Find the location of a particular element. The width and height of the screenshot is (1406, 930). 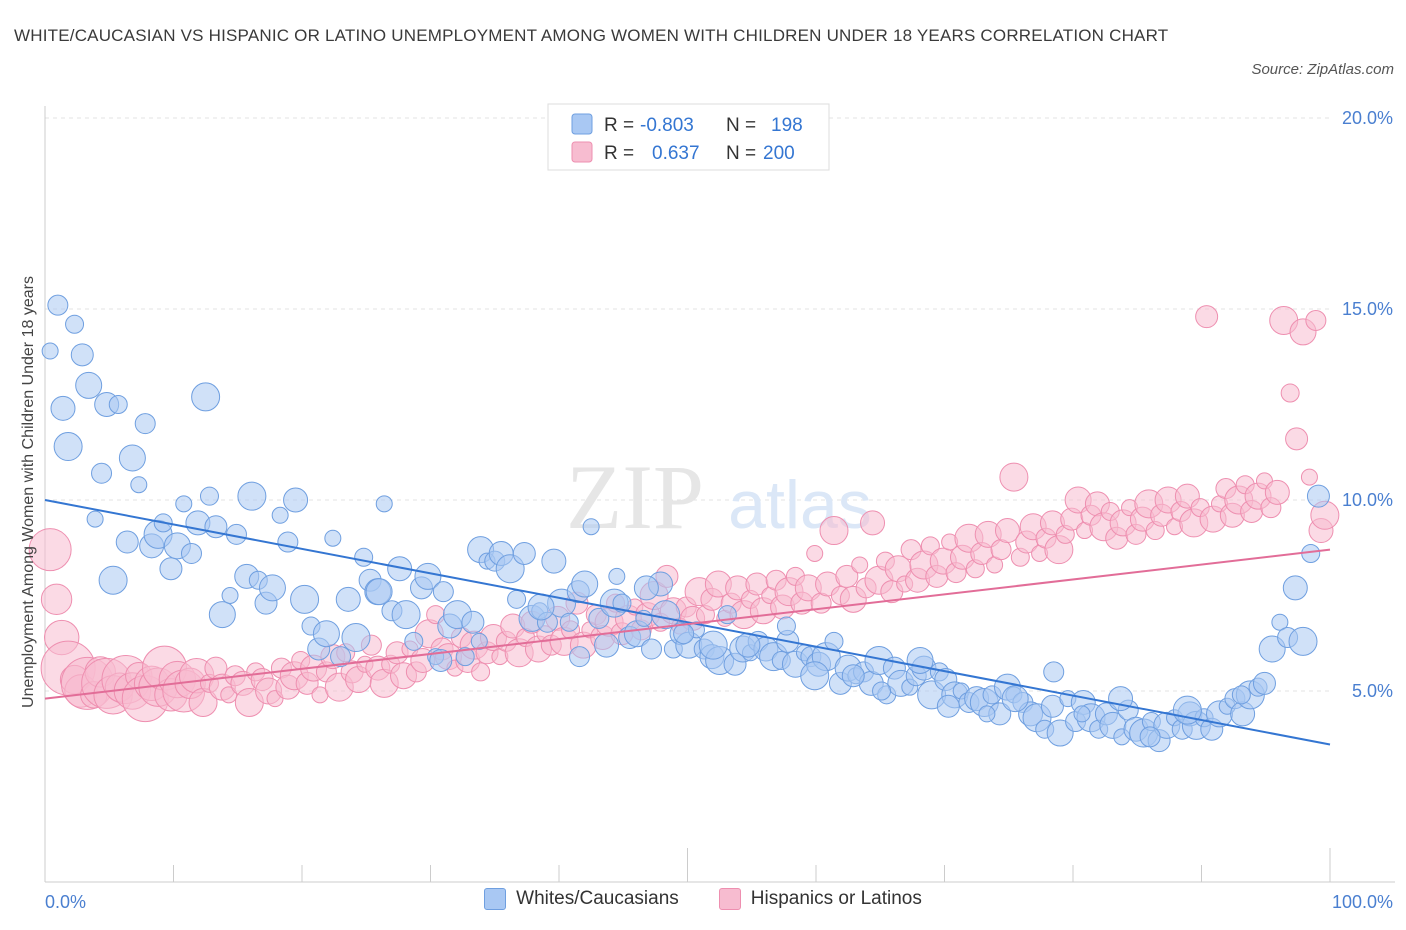

hispanic-trend-line is located at coordinates (687, 624).